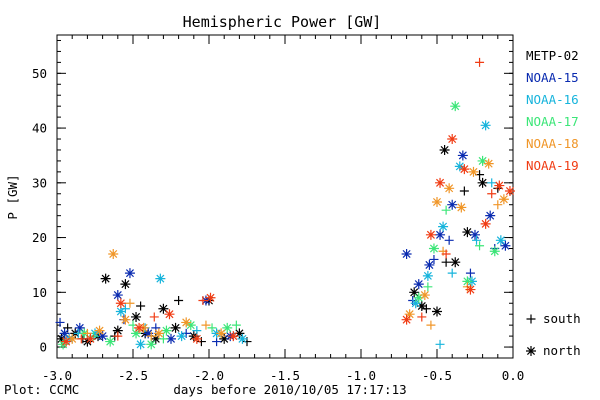 This screenshot has width=600, height=400. What do you see at coordinates (562, 350) in the screenshot?
I see `marker-legend-north: north` at bounding box center [562, 350].